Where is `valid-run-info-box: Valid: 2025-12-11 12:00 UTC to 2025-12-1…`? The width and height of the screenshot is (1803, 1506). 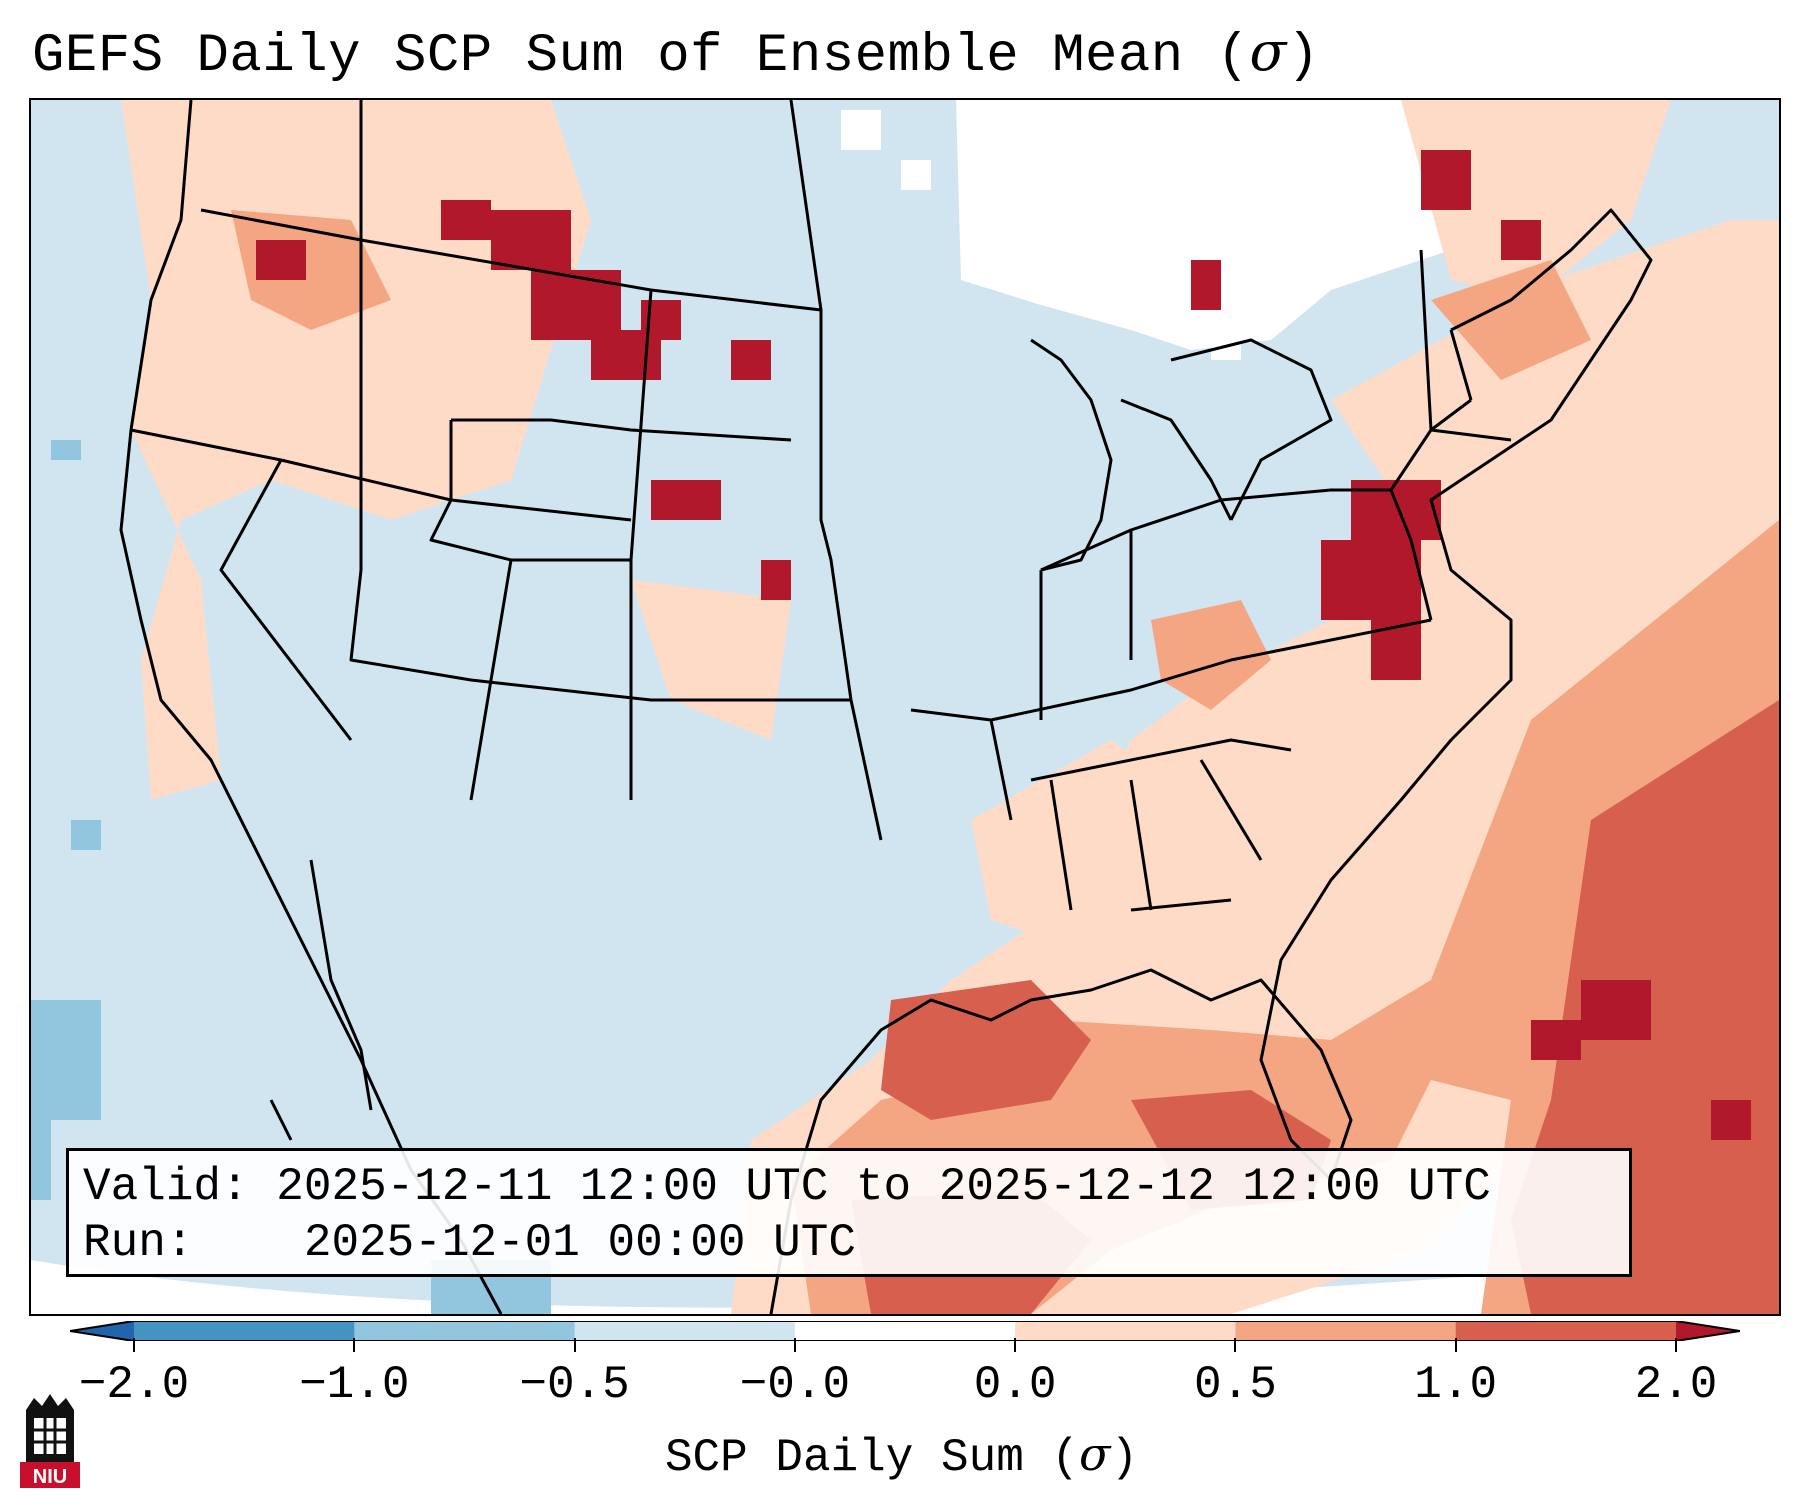 valid-run-info-box: Valid: 2025-12-11 12:00 UTC to 2025-12-1… is located at coordinates (849, 1212).